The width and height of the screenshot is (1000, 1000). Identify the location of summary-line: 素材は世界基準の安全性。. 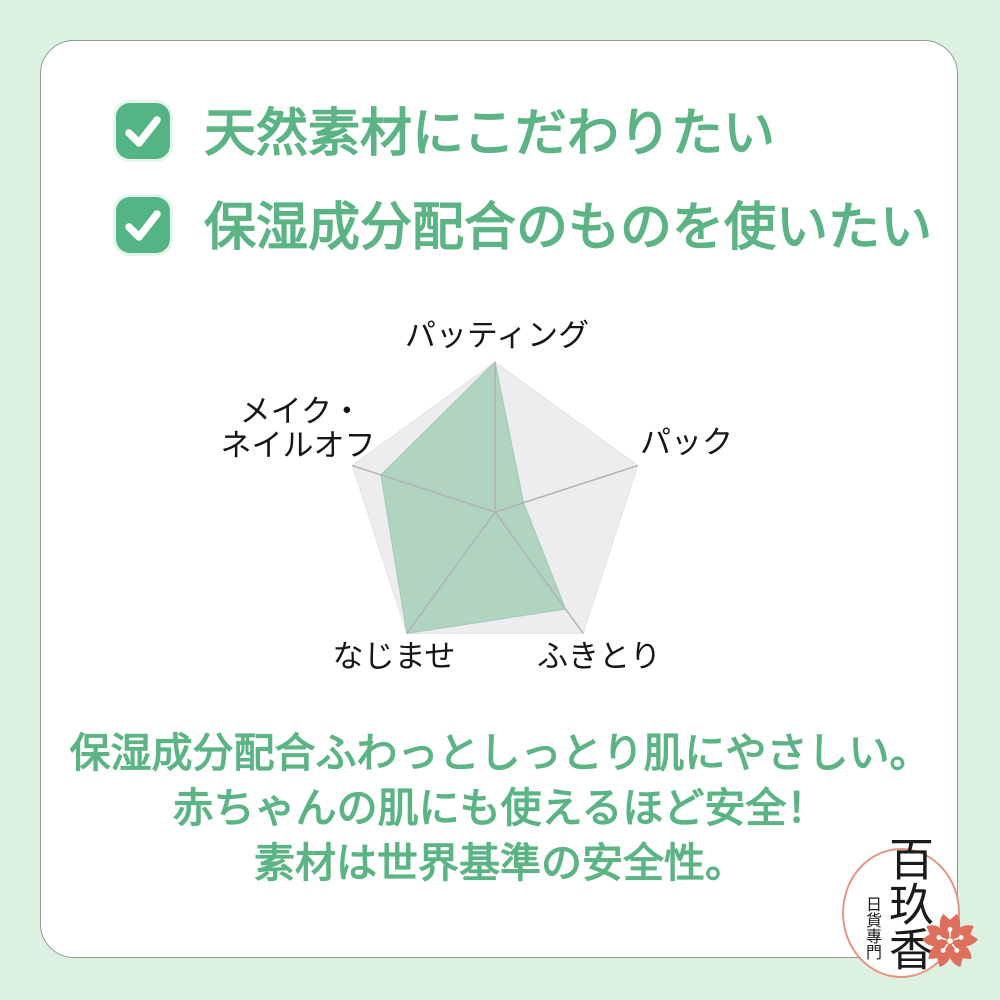
(500, 863).